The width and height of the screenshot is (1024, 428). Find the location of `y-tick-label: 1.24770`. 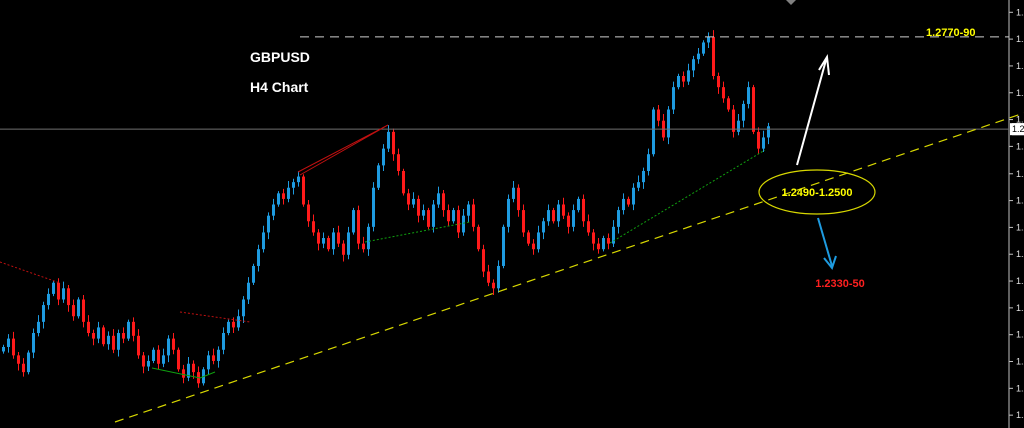

y-tick-label: 1.24770 is located at coordinates (1020, 201).